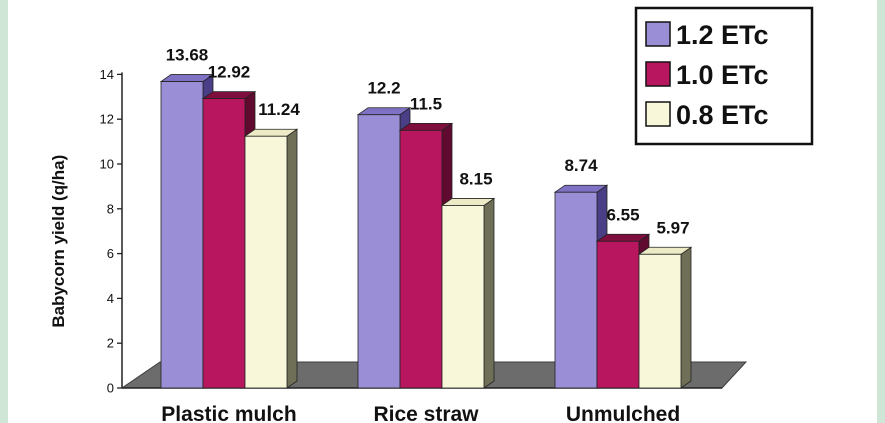  What do you see at coordinates (722, 35) in the screenshot?
I see `legend-label: 1.2 ETc` at bounding box center [722, 35].